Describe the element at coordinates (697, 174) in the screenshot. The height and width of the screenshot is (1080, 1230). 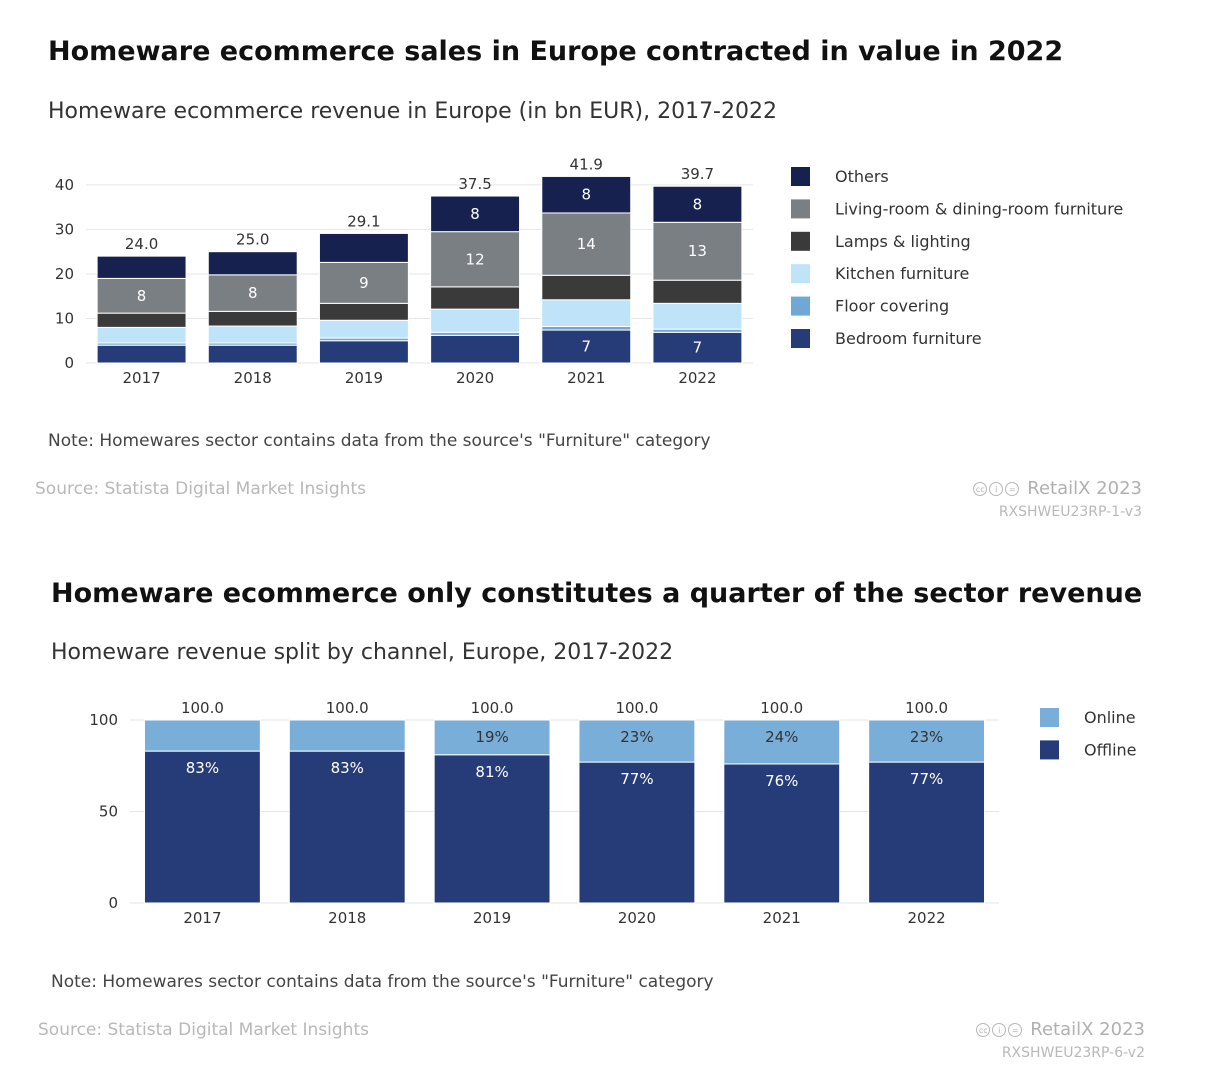
I see `total-label: 39.7` at that location.